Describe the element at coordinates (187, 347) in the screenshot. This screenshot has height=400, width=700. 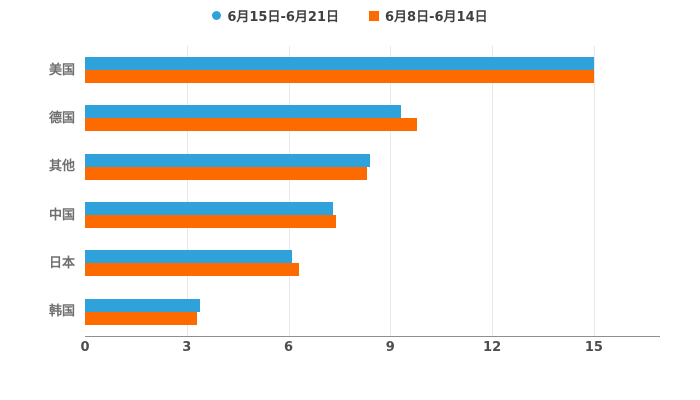
I see `x-tick-label: 3` at that location.